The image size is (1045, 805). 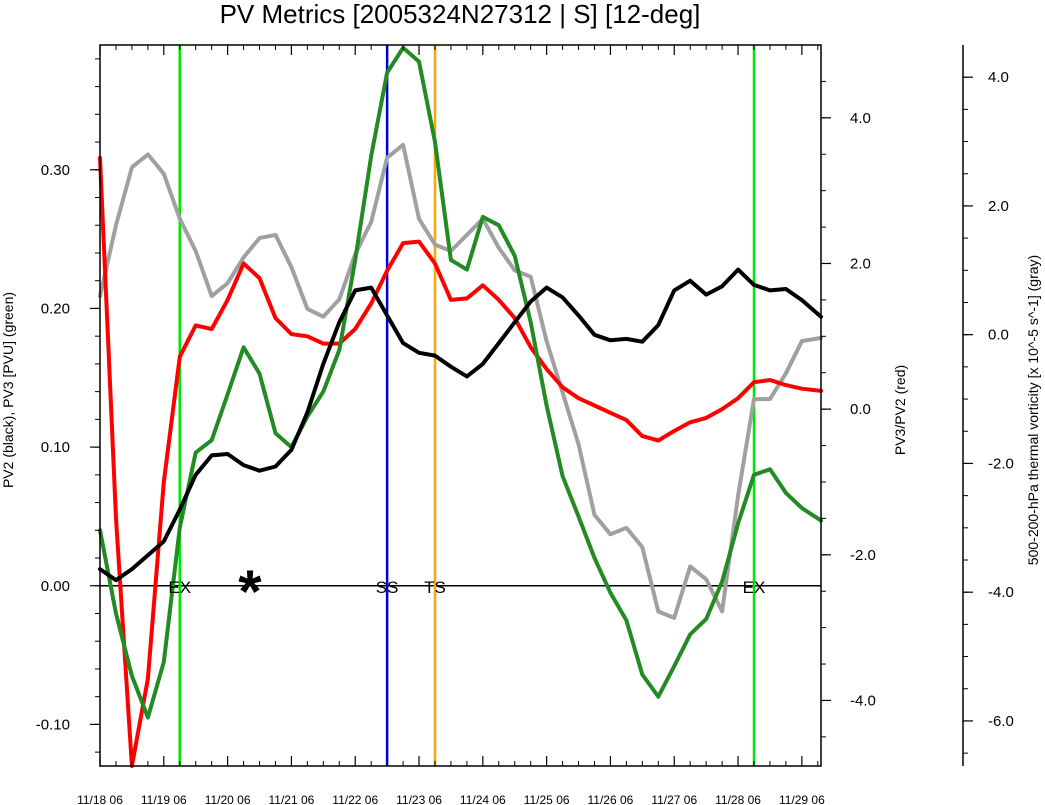 What do you see at coordinates (55, 447) in the screenshot?
I see `left-tick-label: 0.10` at bounding box center [55, 447].